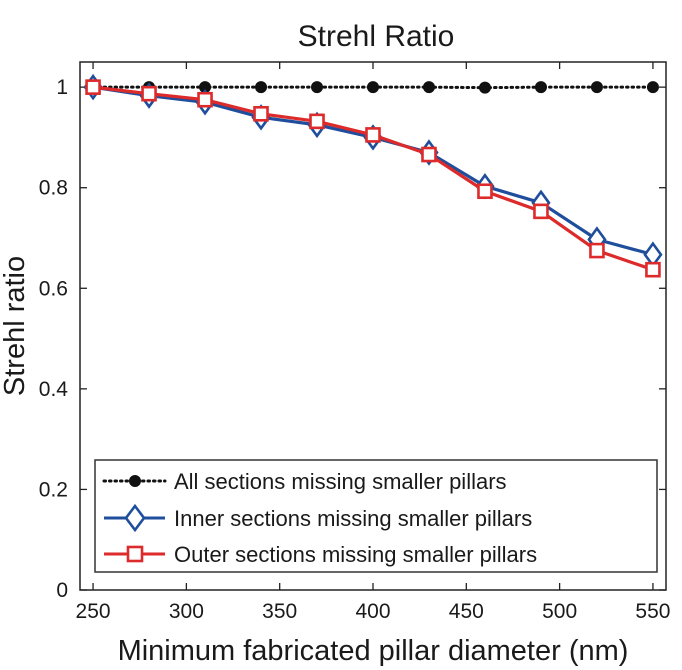 The width and height of the screenshot is (682, 670). I want to click on legend-box, so click(376, 516).